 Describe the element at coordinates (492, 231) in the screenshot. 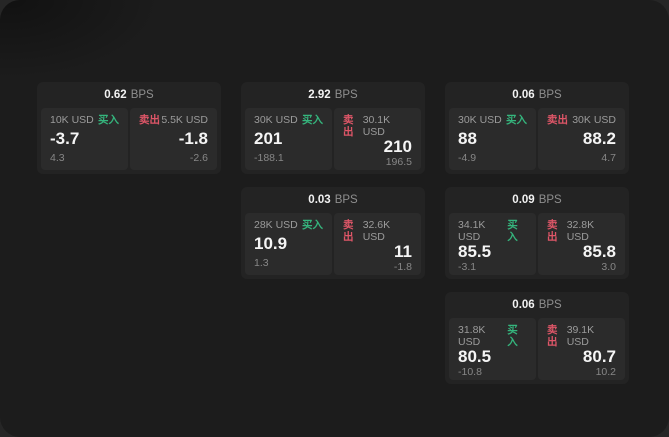

I see `buy-panel-header: 34.1K USD 买入` at that location.